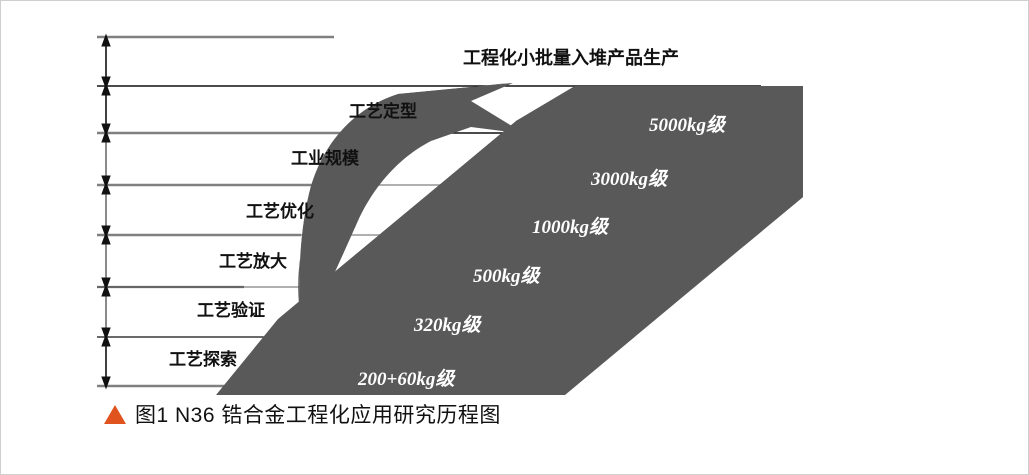 The image size is (1029, 475). I want to click on figure-caption: 图1 N36 锆合金工程化应用研究历程图, so click(302, 414).